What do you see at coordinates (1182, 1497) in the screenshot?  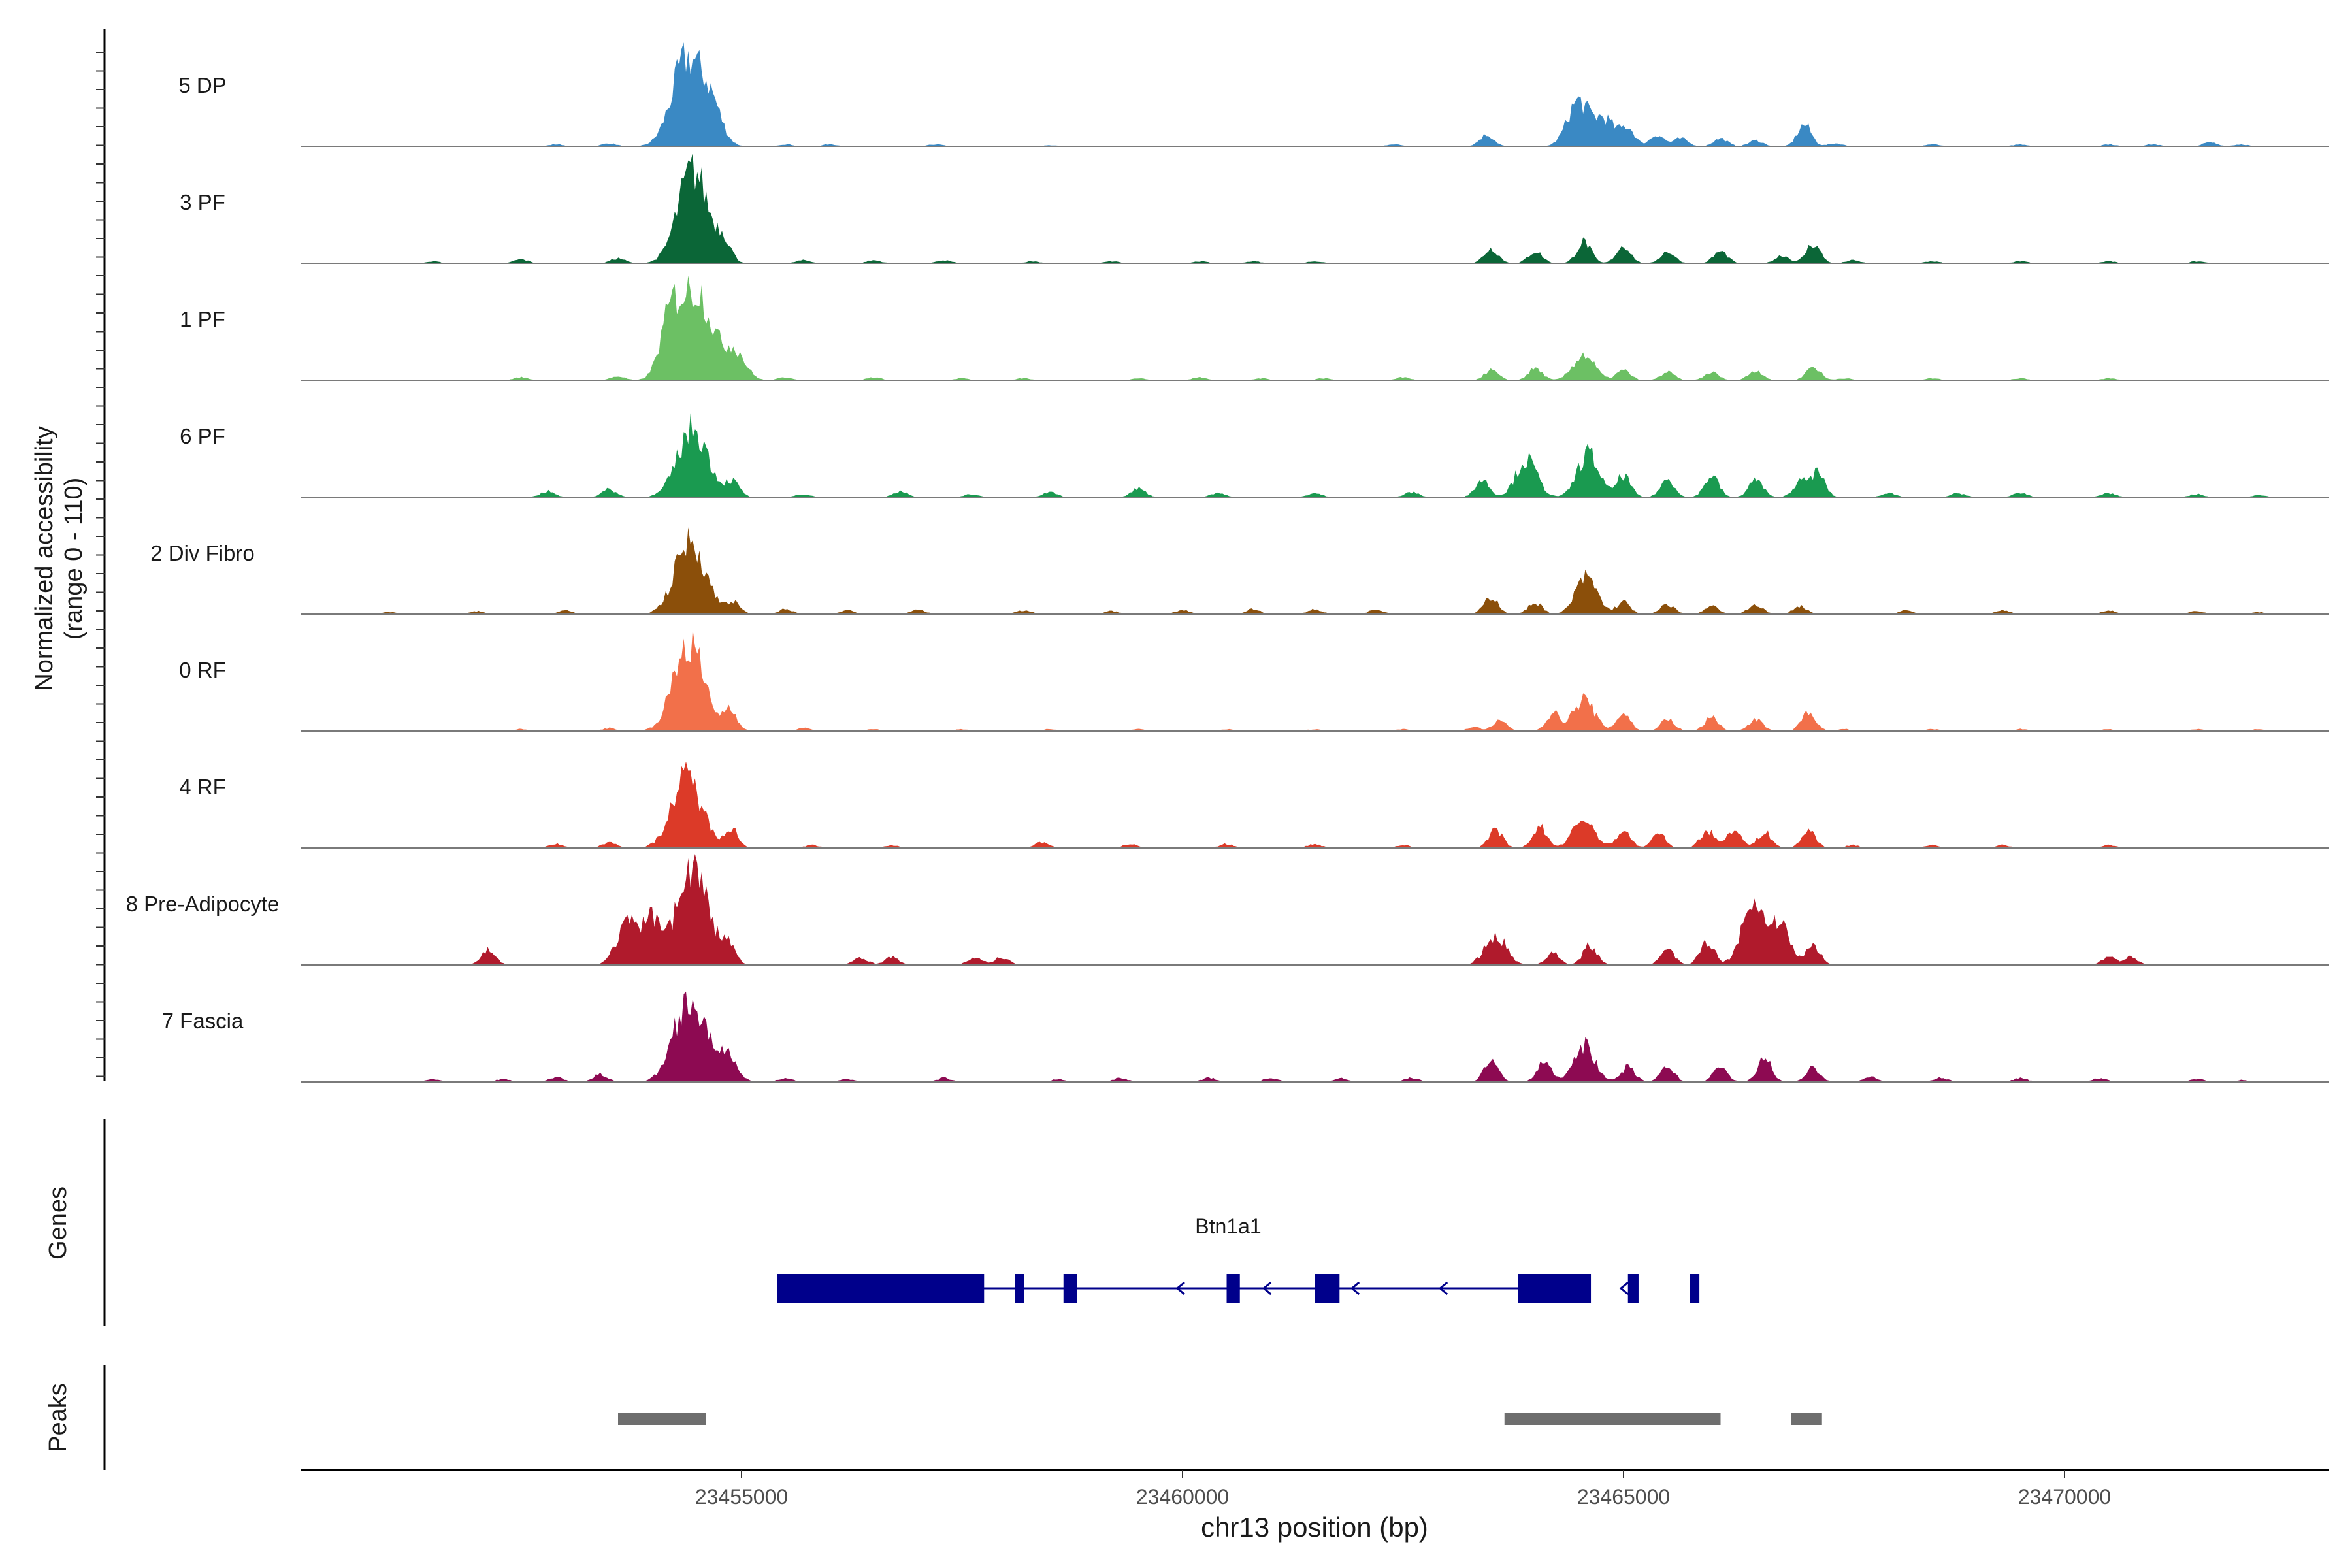 I see `x-tick-label: 23460000` at bounding box center [1182, 1497].